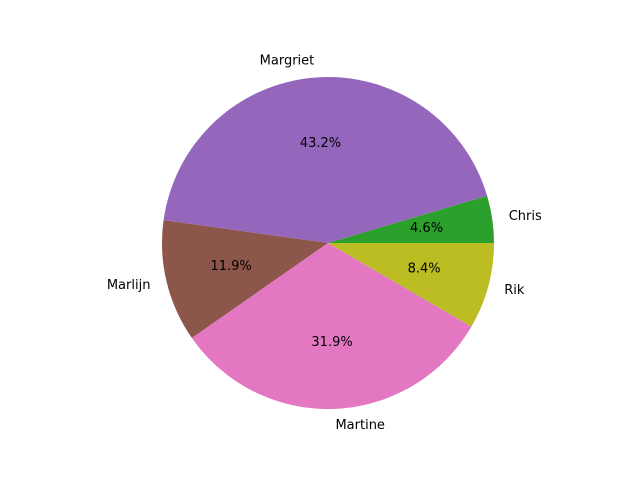  What do you see at coordinates (320, 143) in the screenshot?
I see `slice-percentage-margriet: 43.2%` at bounding box center [320, 143].